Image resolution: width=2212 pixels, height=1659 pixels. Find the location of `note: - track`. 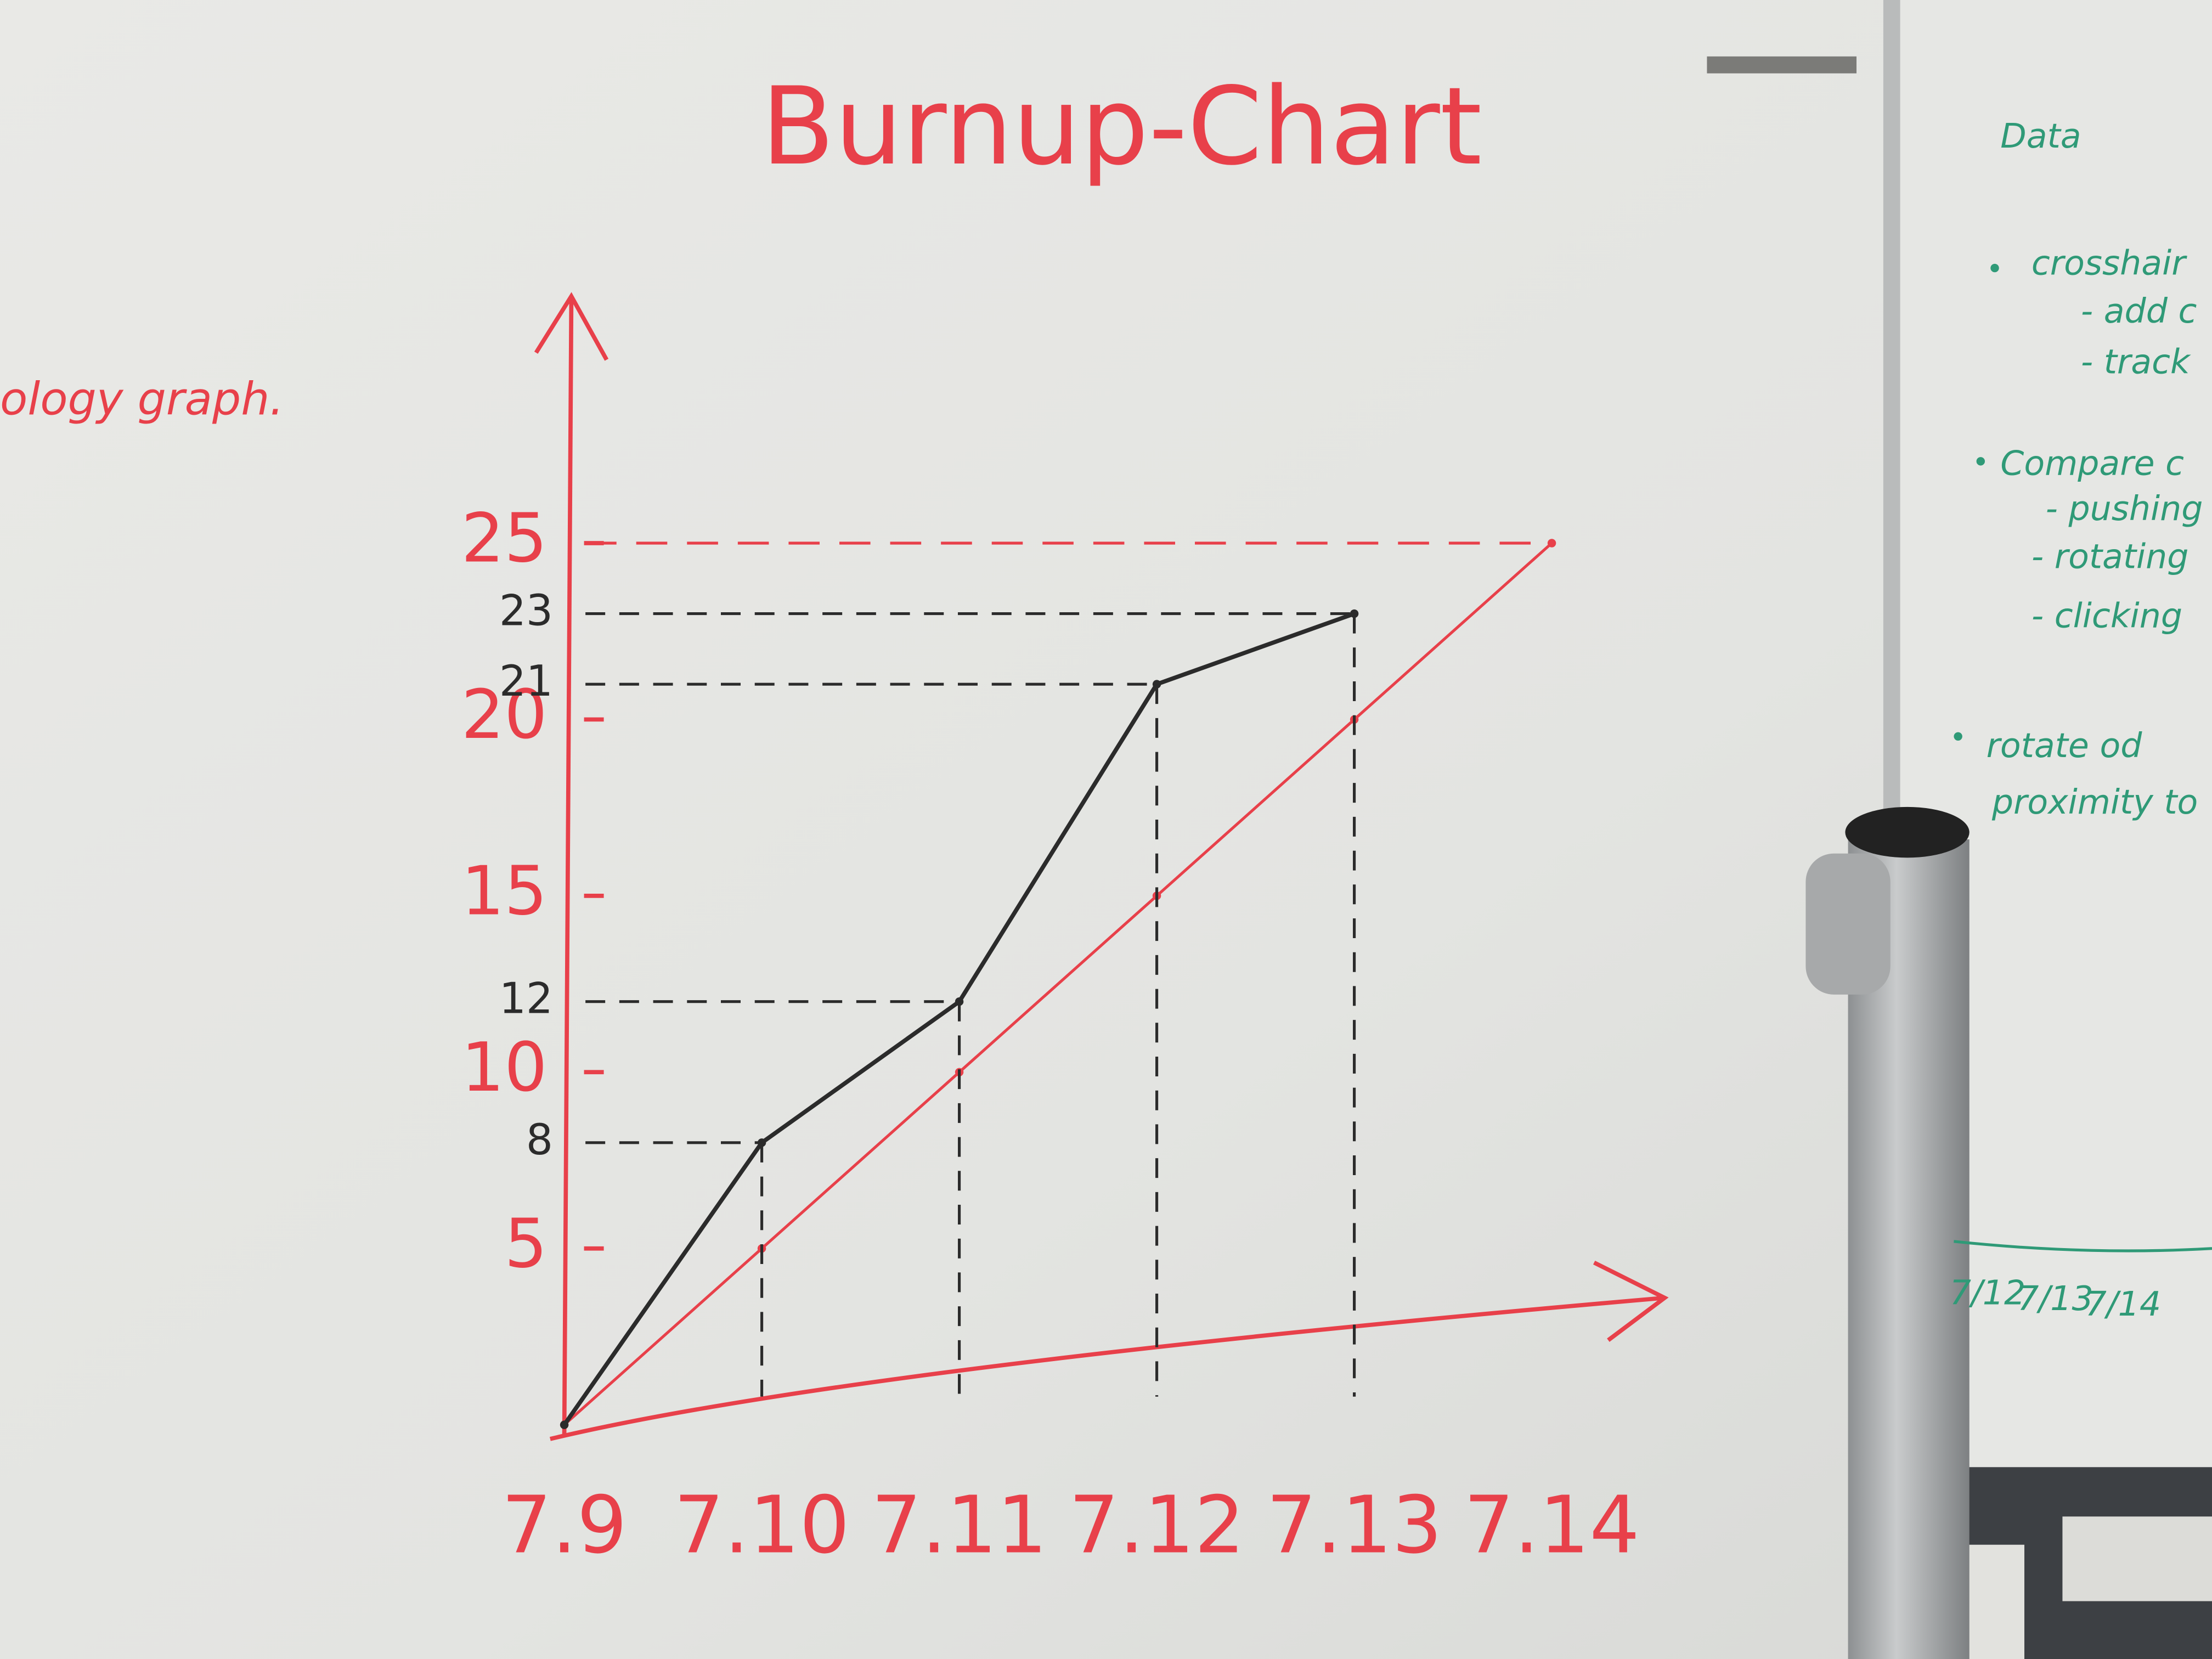

note: - track is located at coordinates (2136, 362).